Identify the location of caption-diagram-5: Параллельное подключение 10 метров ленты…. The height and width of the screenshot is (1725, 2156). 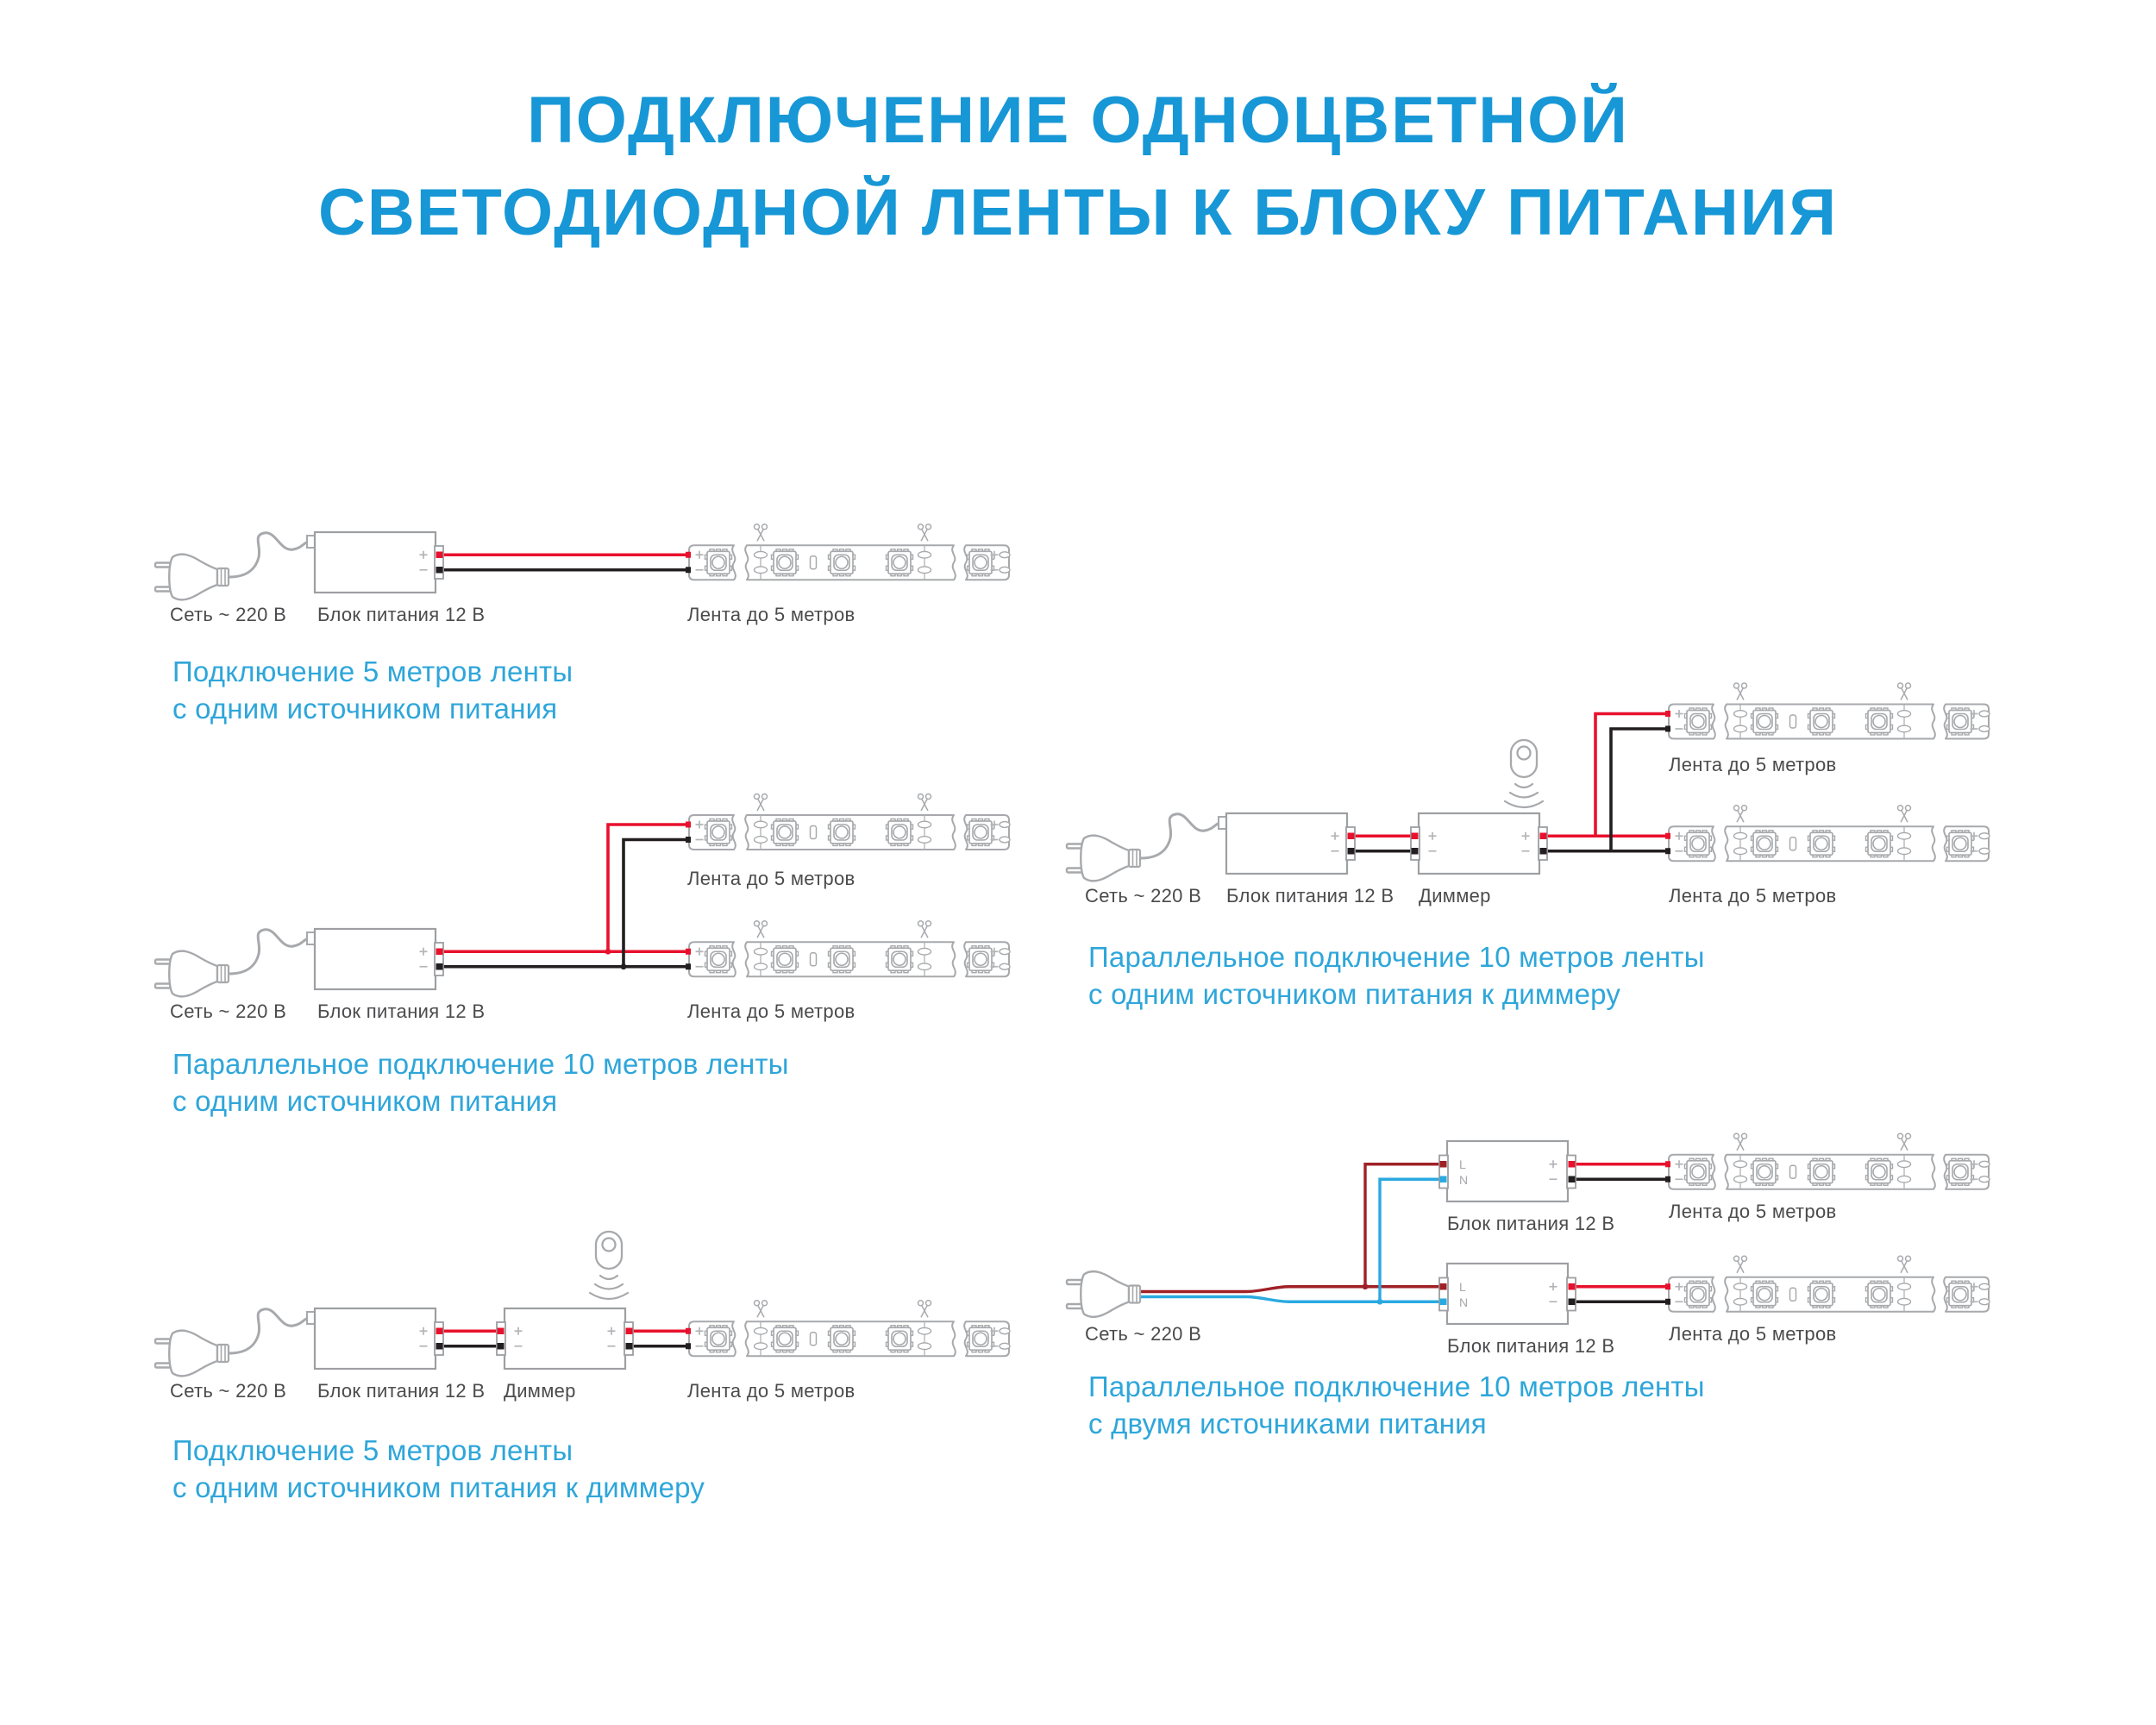
(1396, 1405).